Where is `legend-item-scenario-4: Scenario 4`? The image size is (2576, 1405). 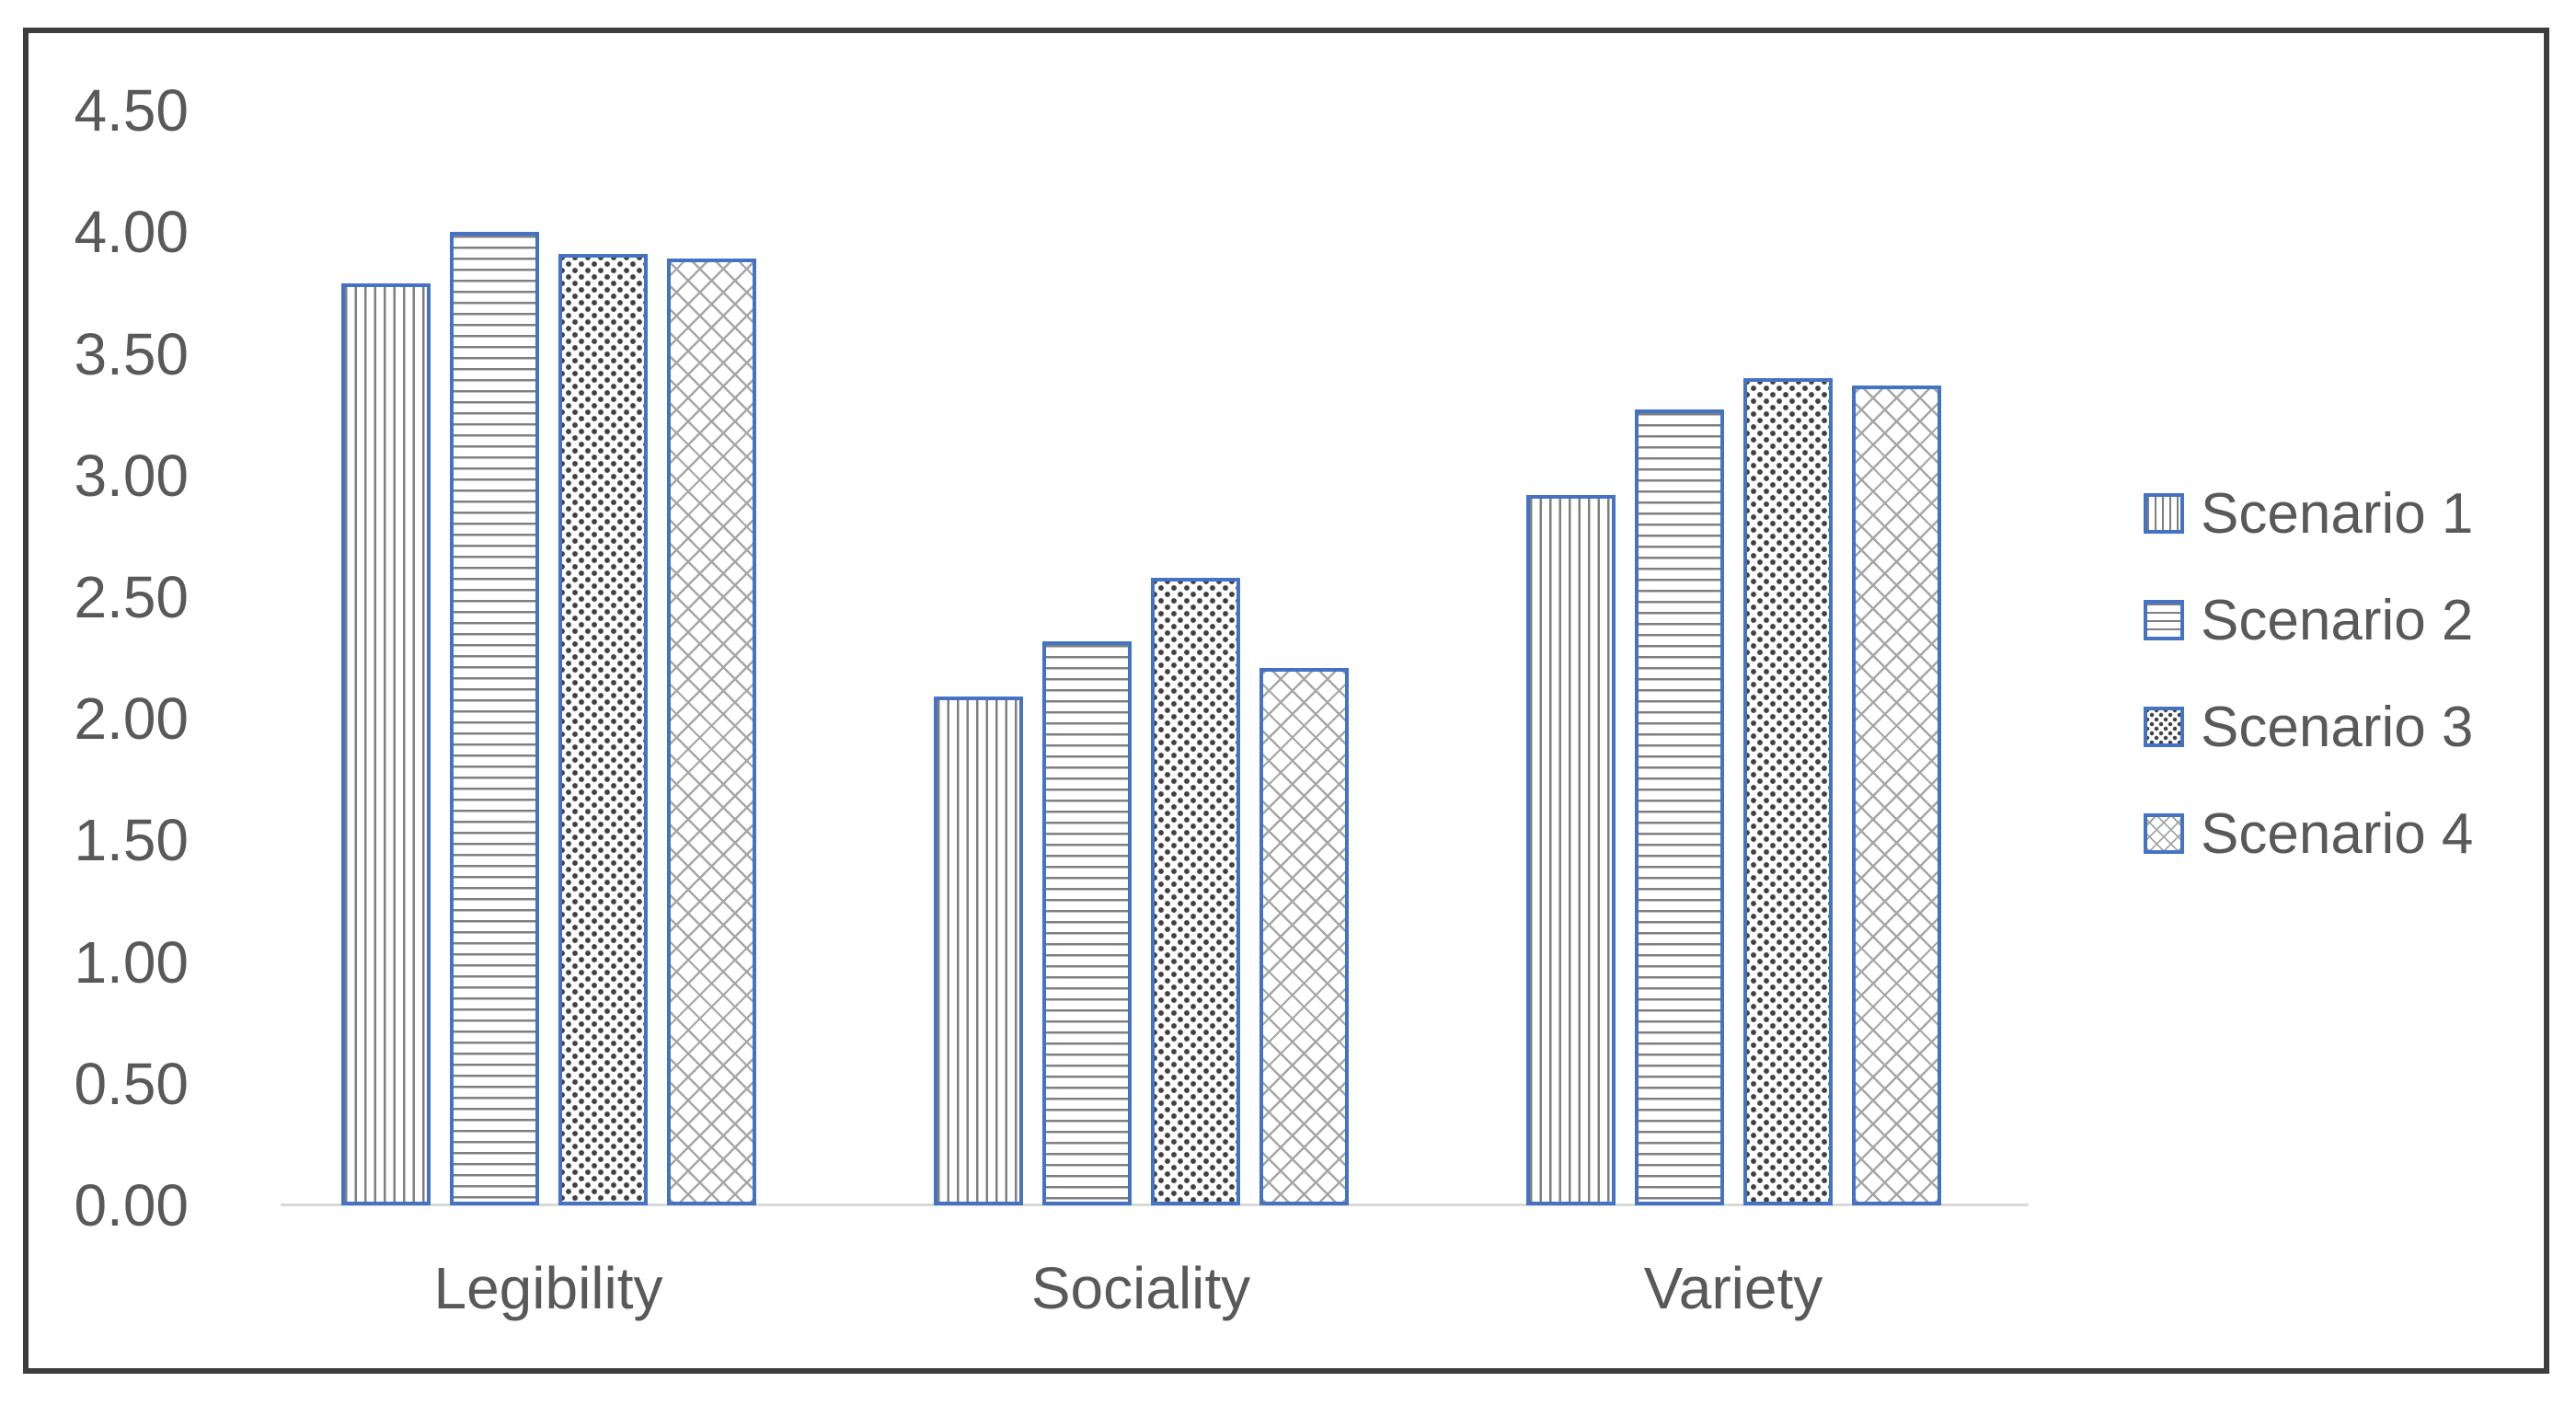
legend-item-scenario-4: Scenario 4 is located at coordinates (2308, 833).